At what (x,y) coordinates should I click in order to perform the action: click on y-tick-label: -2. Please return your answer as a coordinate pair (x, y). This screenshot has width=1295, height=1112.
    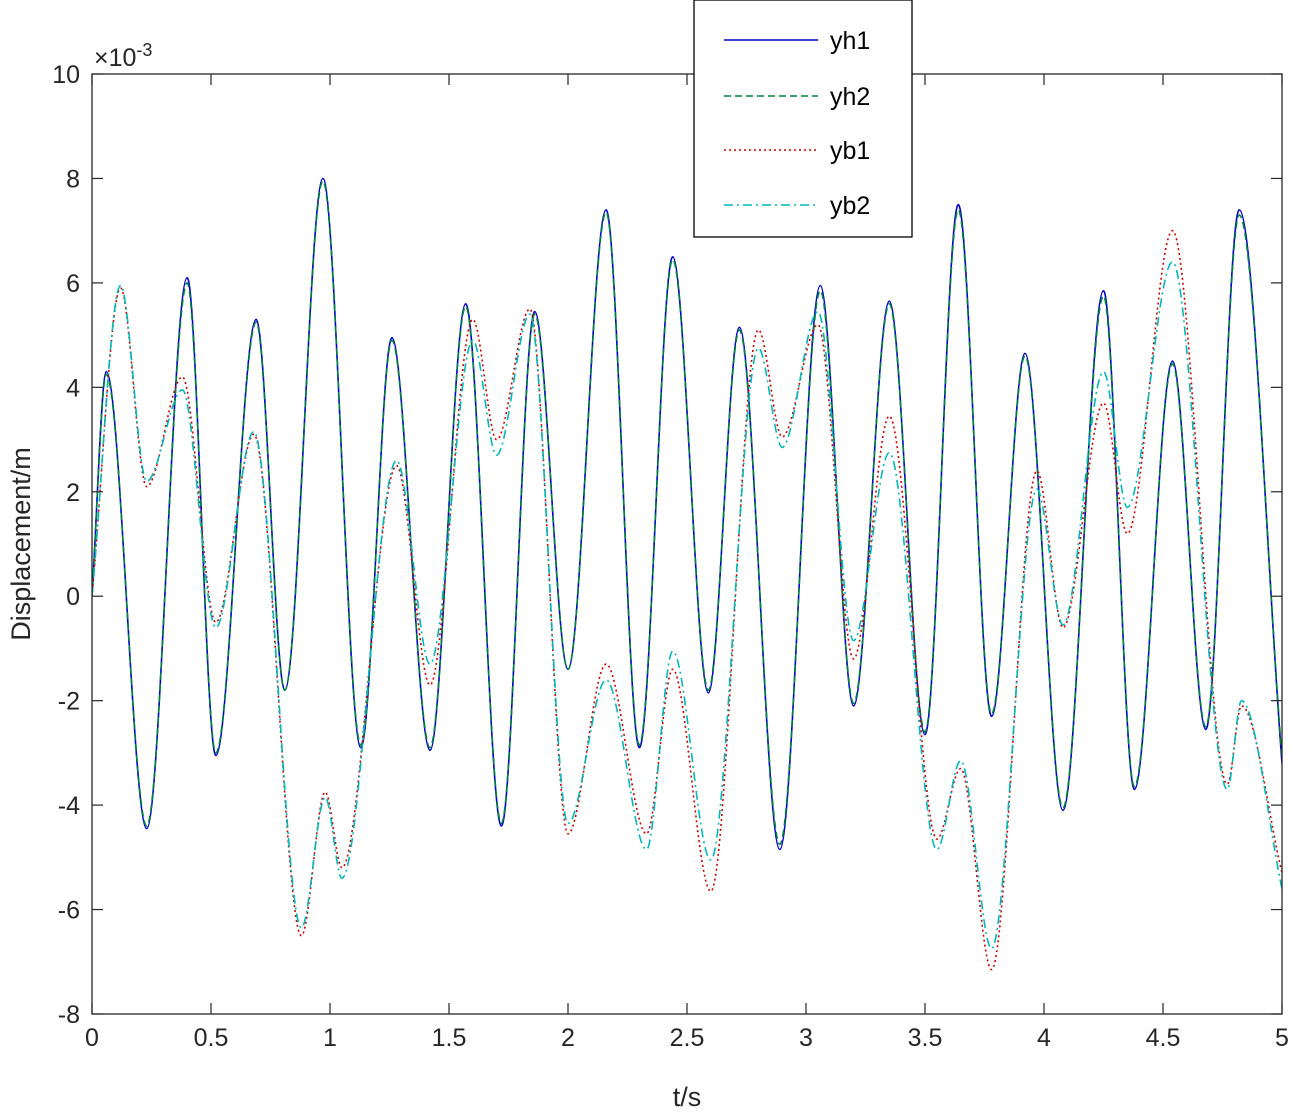
    Looking at the image, I should click on (69, 702).